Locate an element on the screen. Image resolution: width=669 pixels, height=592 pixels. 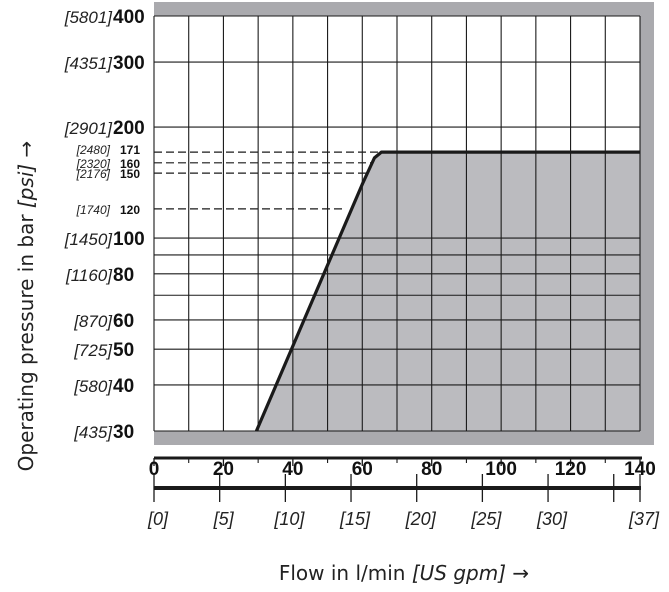
y-tick: [1450] 100 is located at coordinates (104, 239).